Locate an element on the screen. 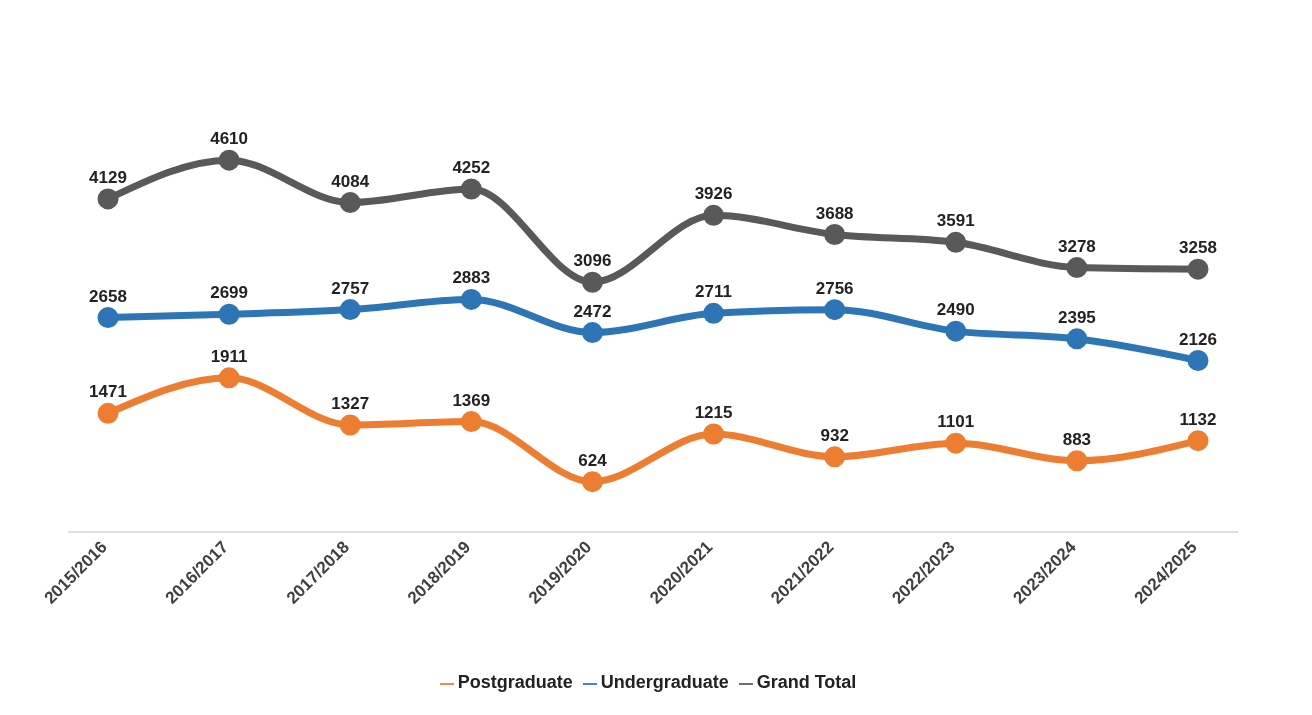 Image resolution: width=1312 pixels, height=715 pixels. data-label: 624 is located at coordinates (593, 460).